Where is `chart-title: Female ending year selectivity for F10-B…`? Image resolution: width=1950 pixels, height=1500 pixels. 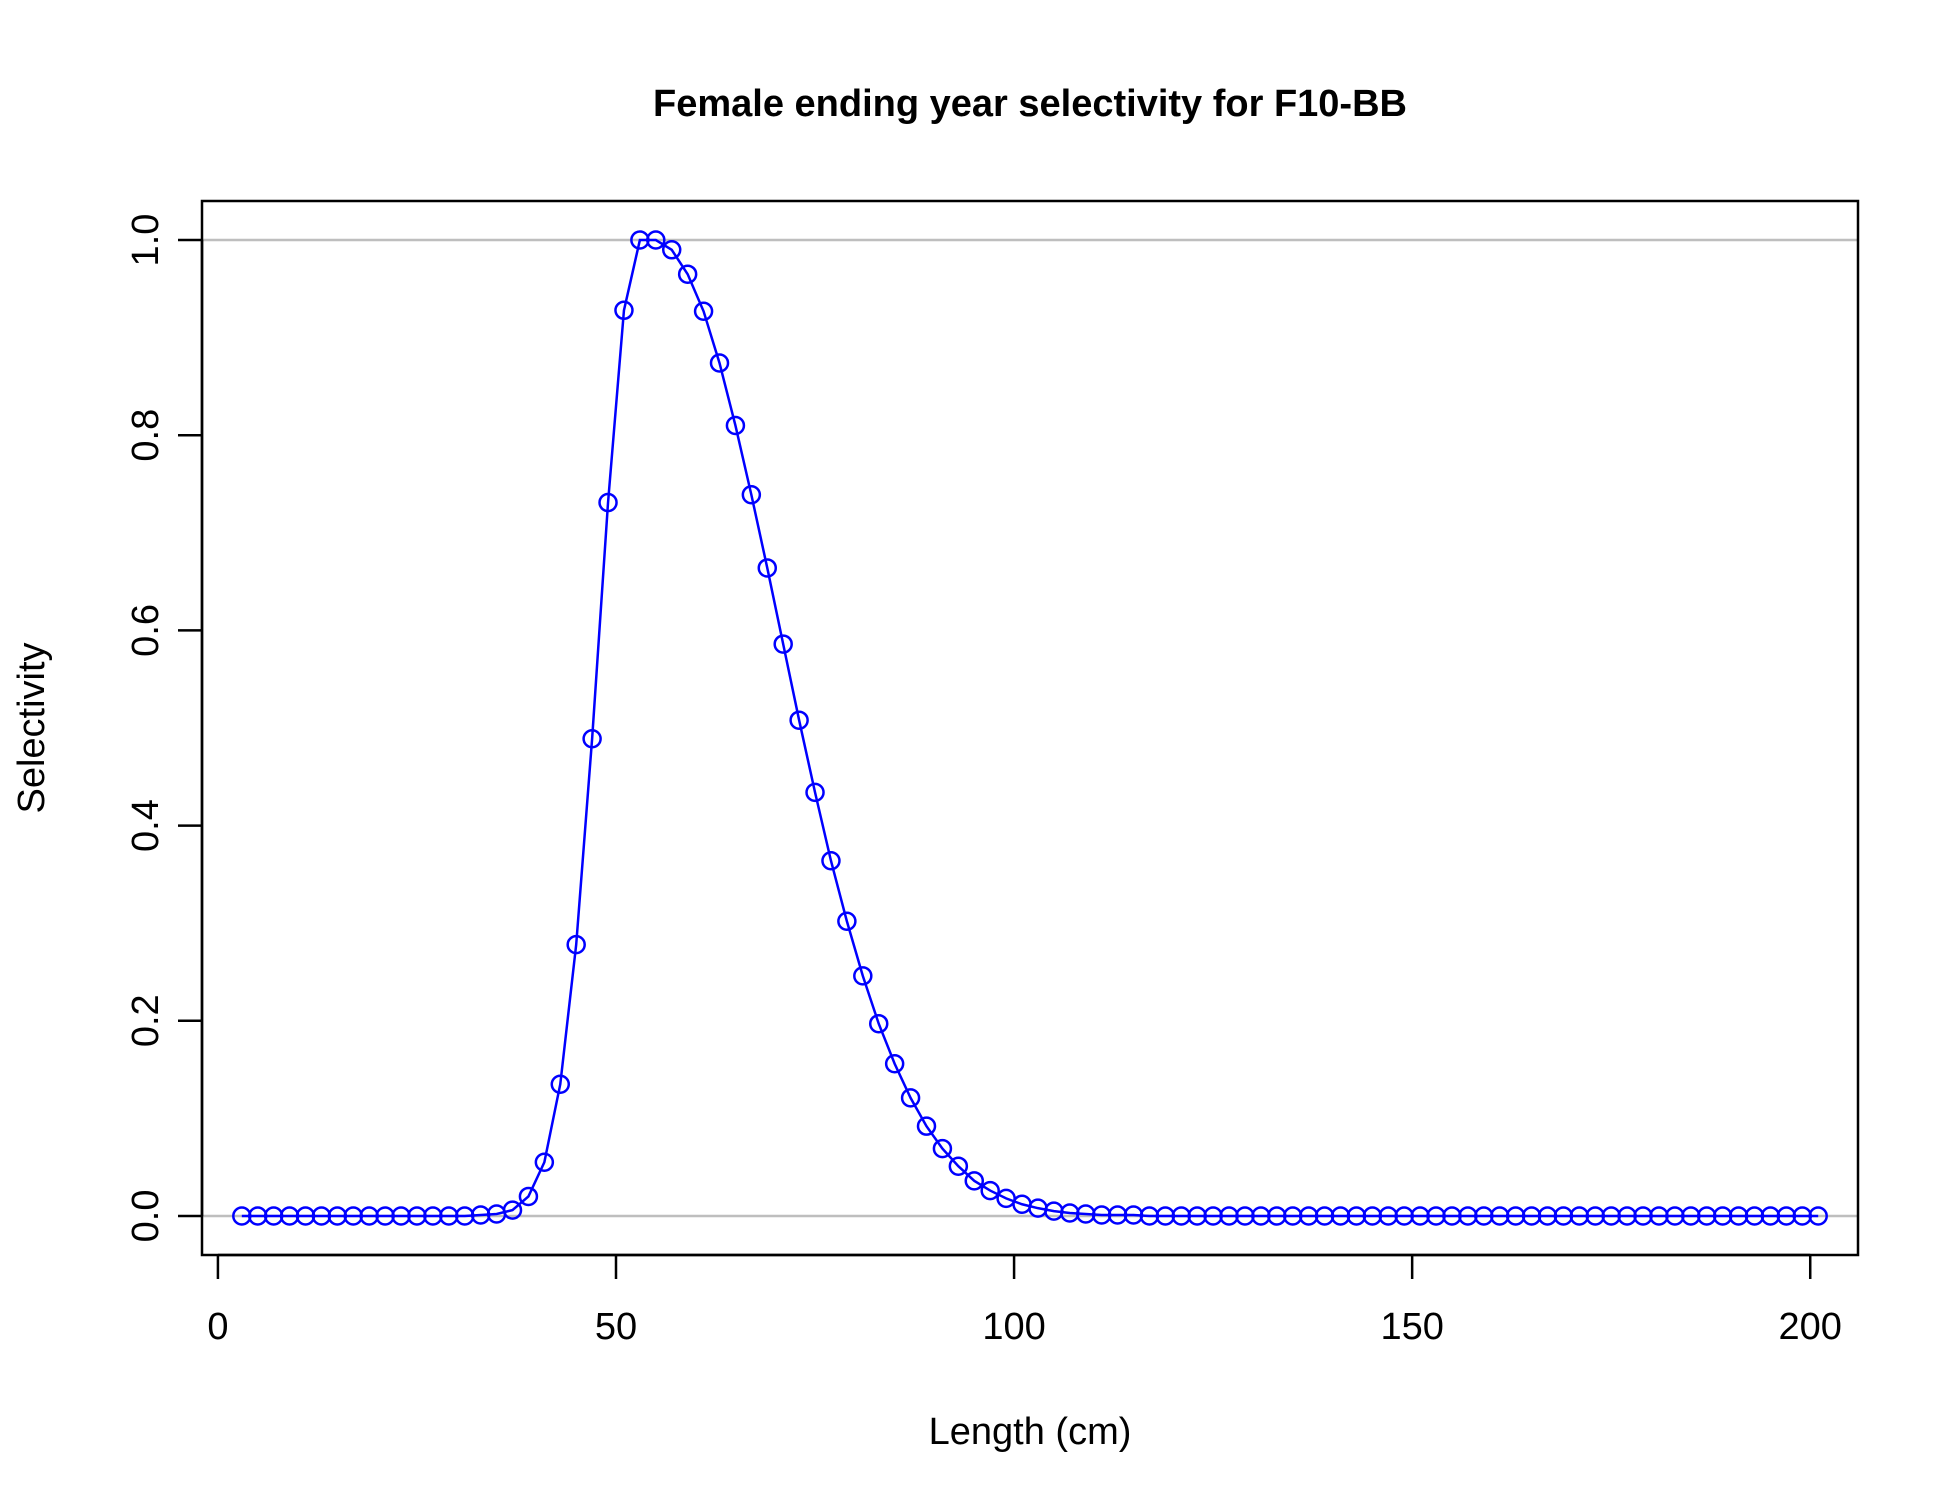
chart-title: Female ending year selectivity for F10-B… is located at coordinates (1030, 104).